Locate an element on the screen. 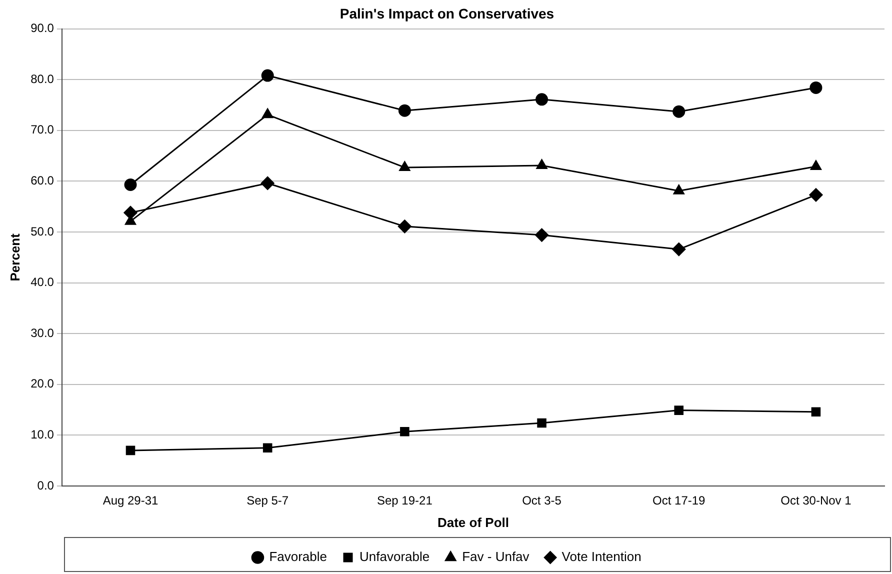 The image size is (892, 574). y-tick-label: 0.0 is located at coordinates (45, 485).